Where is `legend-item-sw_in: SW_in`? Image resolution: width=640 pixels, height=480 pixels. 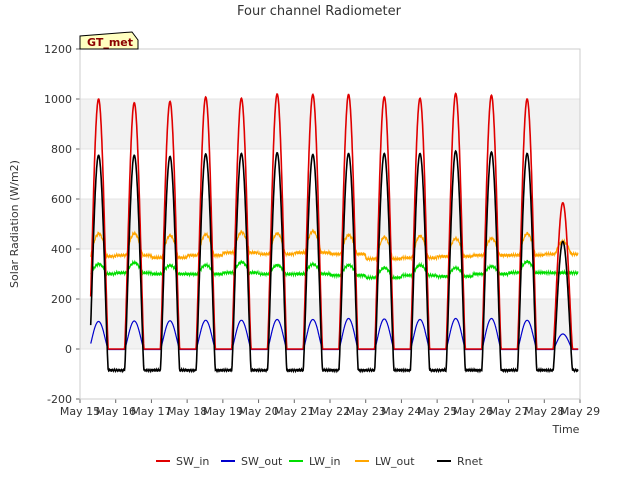
legend-item-sw_in: SW_in is located at coordinates (182, 461).